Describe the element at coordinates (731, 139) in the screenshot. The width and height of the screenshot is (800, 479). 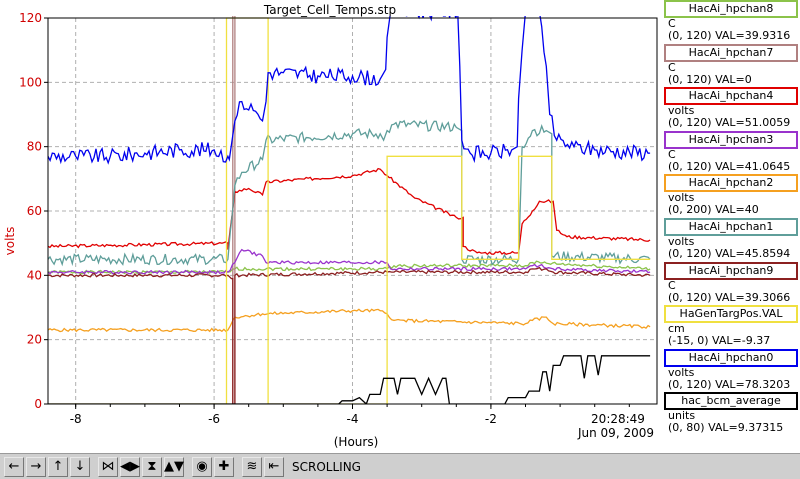
I see `legend-series-name: HacAi_hpchan3` at that location.